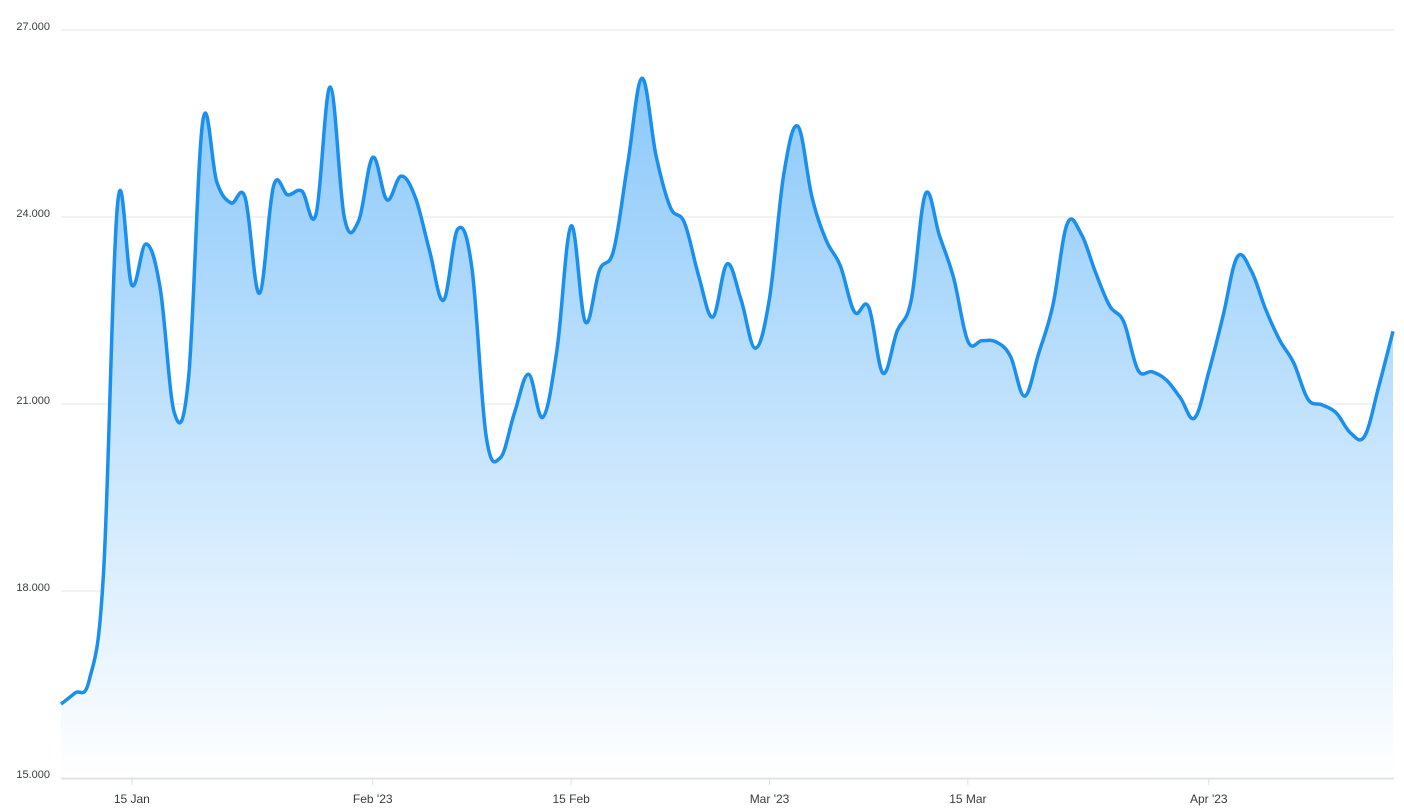  I want to click on y-tick-label: 18.000, so click(33, 588).